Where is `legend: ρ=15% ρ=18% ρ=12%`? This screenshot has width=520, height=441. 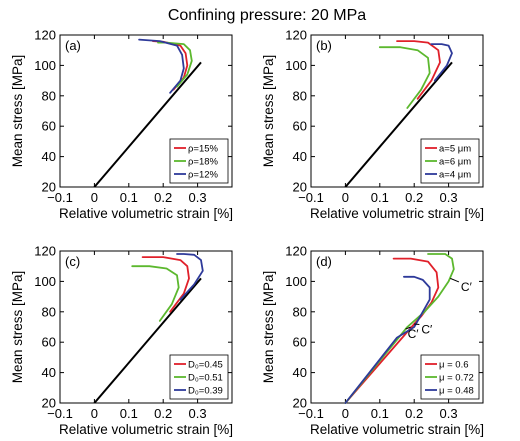 legend: ρ=15% ρ=18% ρ=12% is located at coordinates (199, 161).